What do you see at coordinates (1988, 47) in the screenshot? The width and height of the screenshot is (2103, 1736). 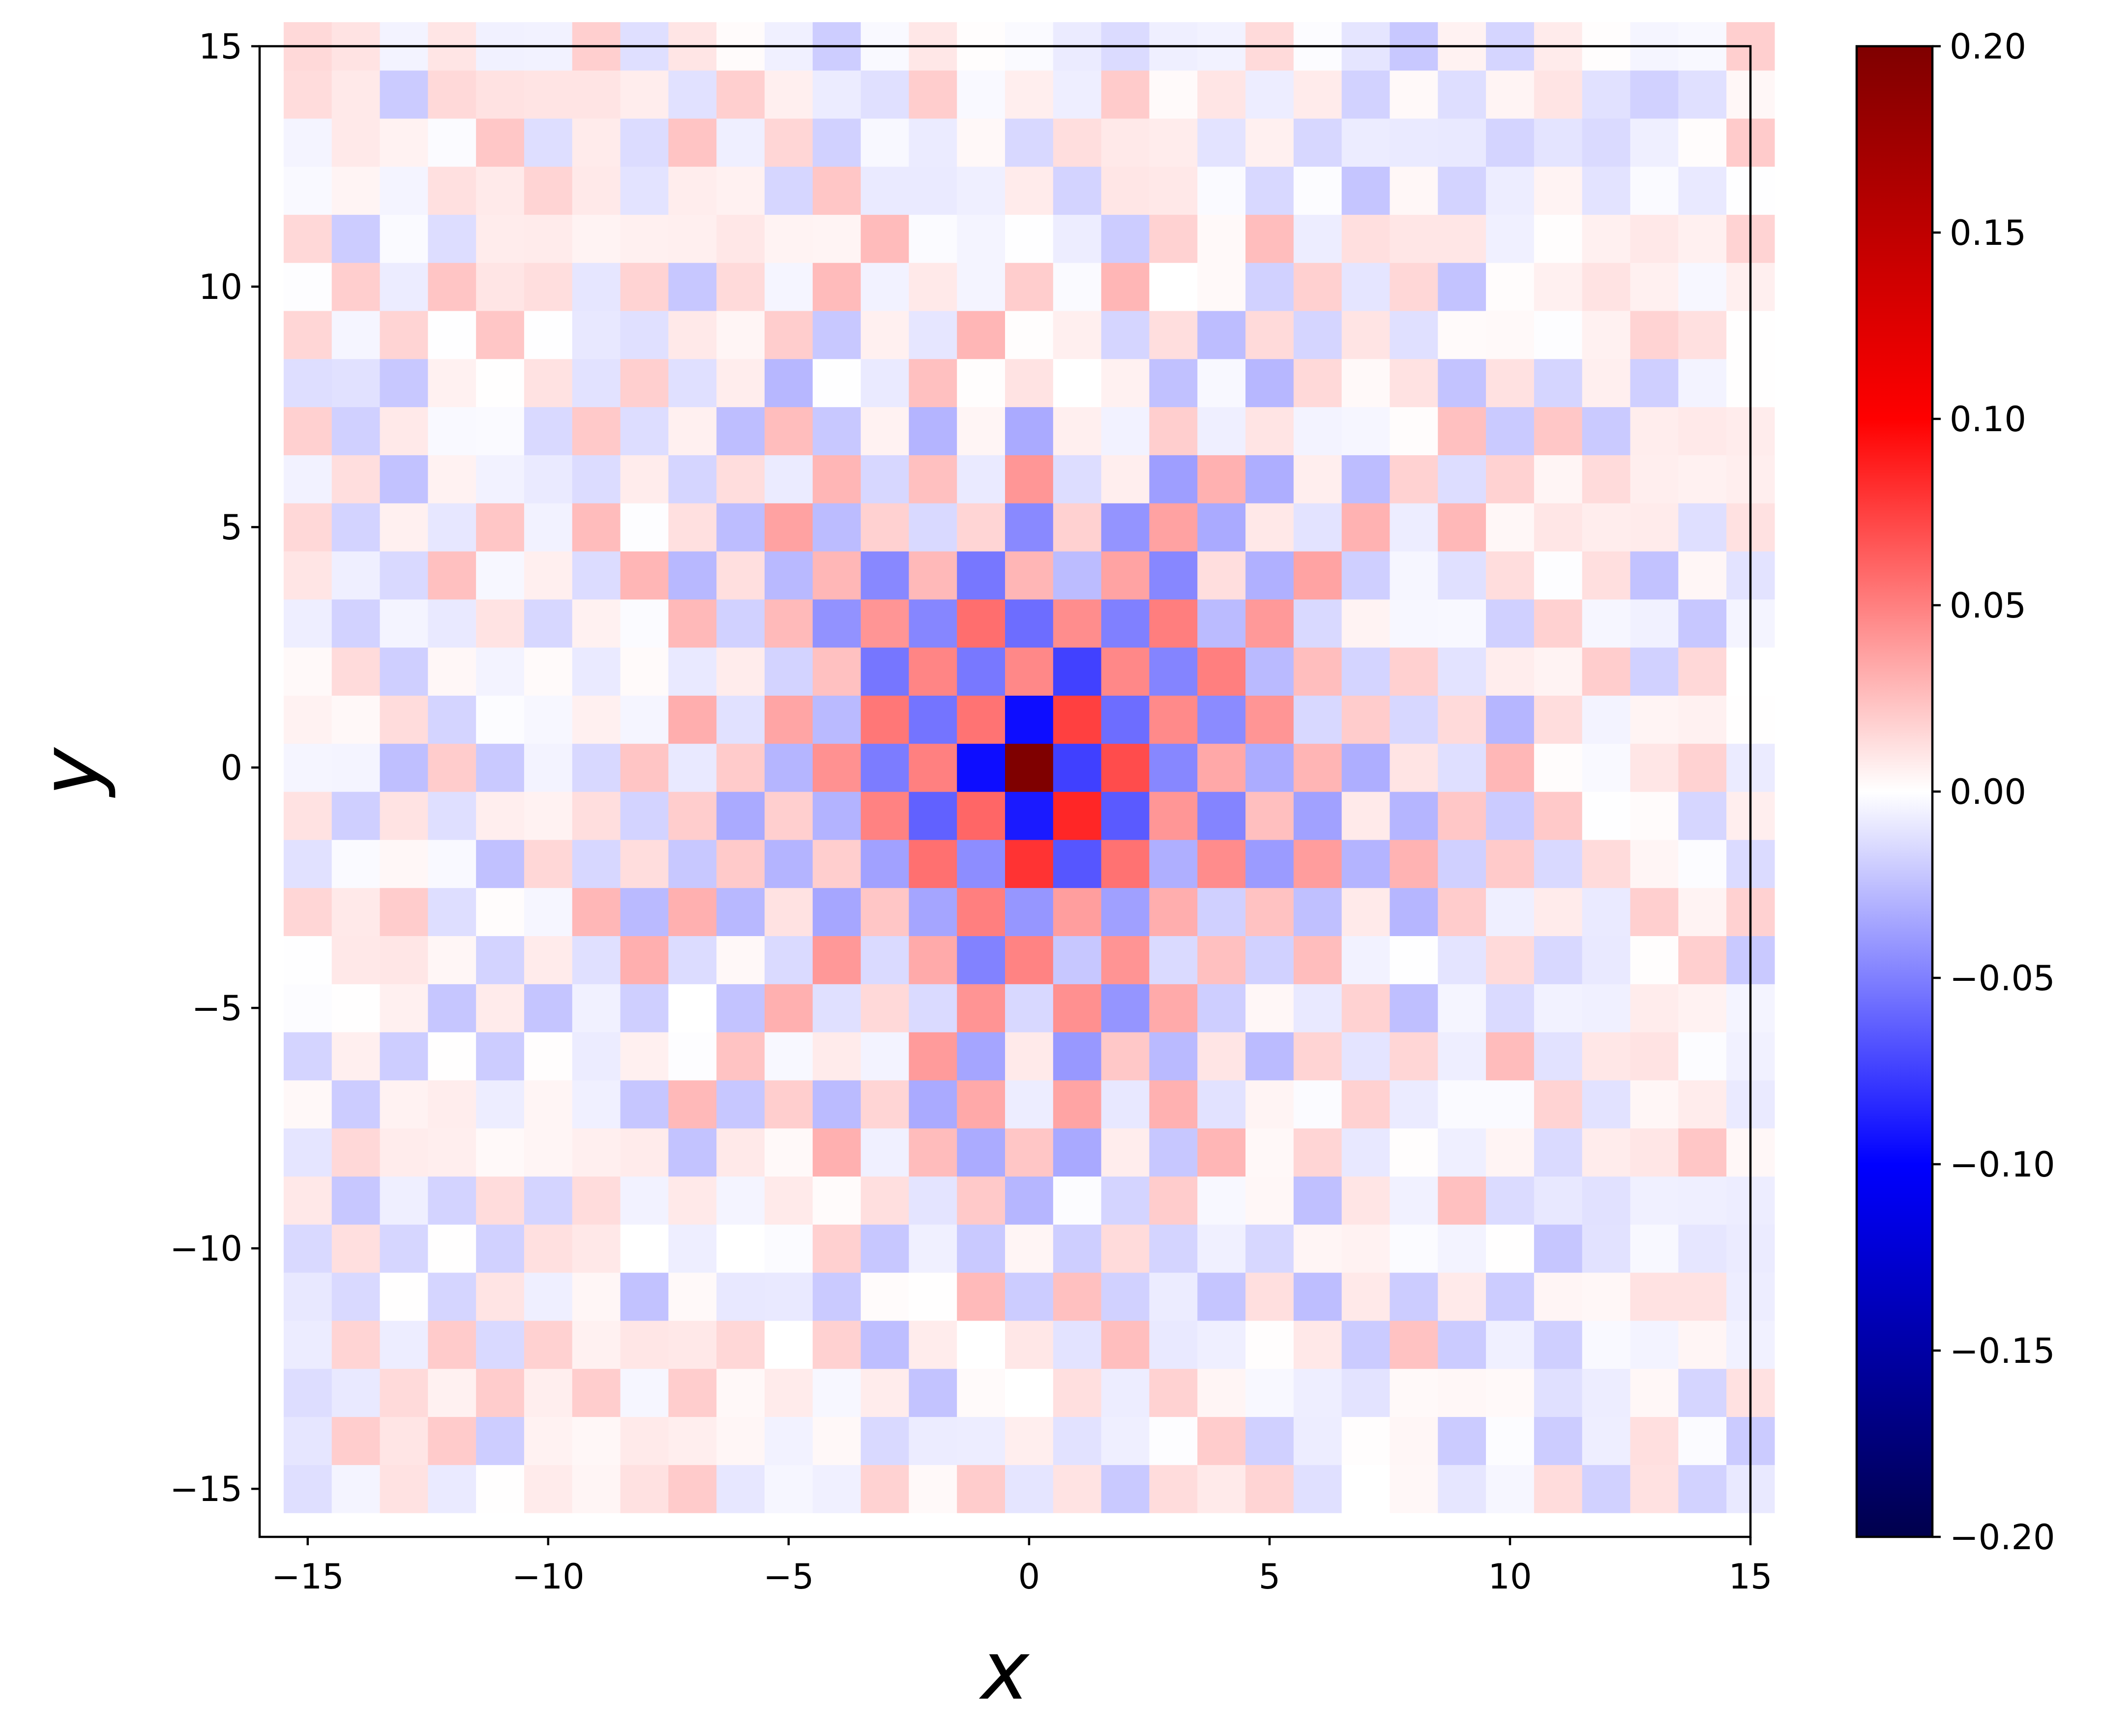 I see `colorbar-tick-label: 0.20` at bounding box center [1988, 47].